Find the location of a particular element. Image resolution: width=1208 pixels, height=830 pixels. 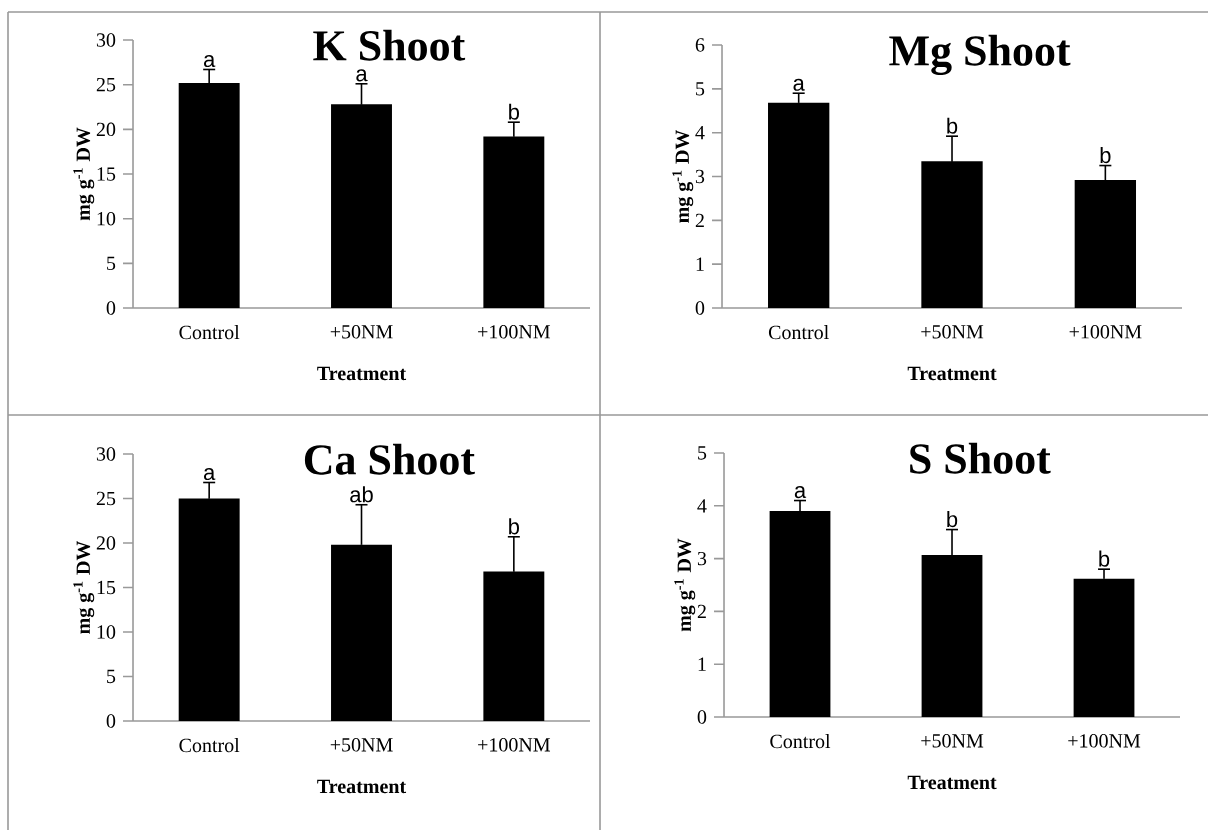

y-tick-label: 6 is located at coordinates (700, 45).